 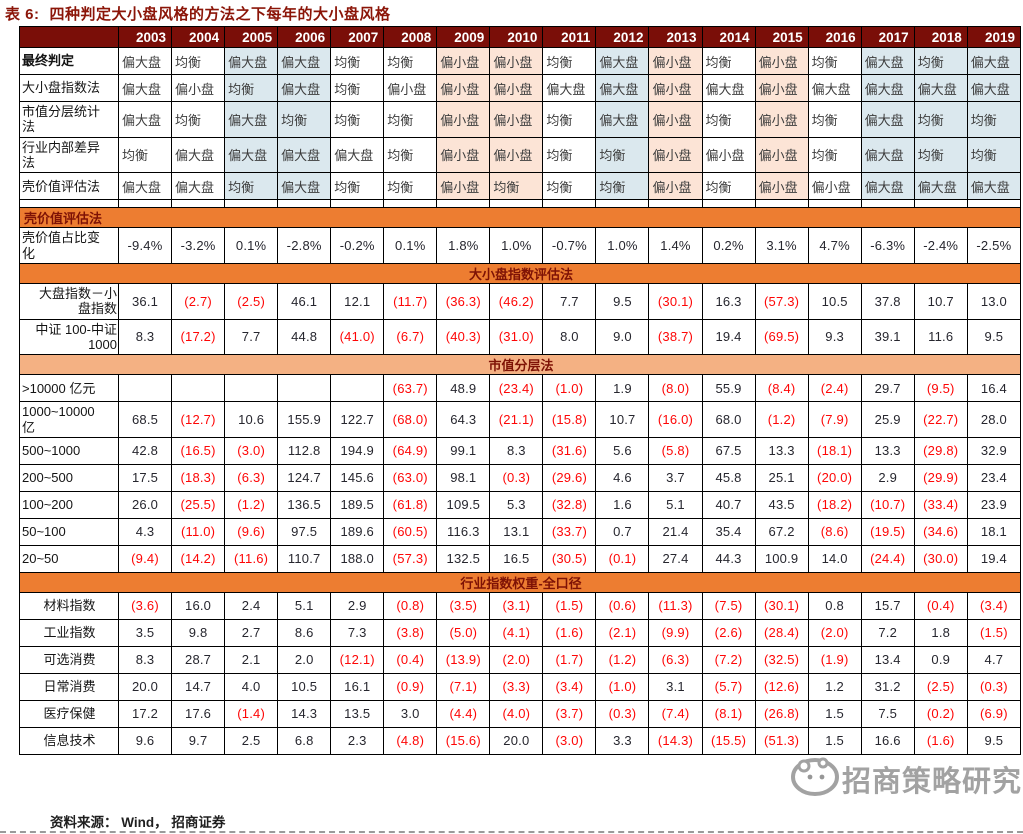 I want to click on value-cell: (1.5), so click(x=569, y=605).